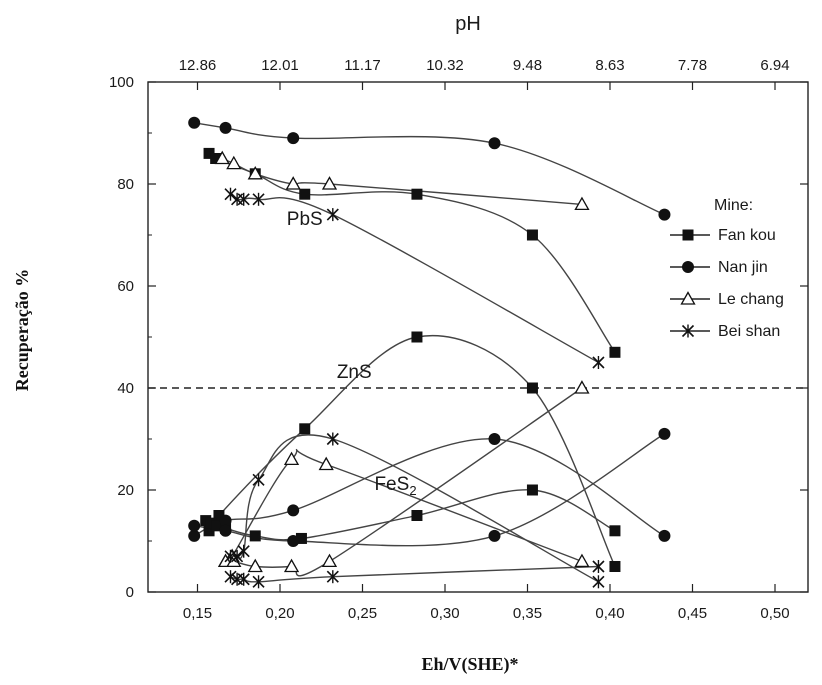  I want to click on legend-marker-nan-jin, so click(688, 267).